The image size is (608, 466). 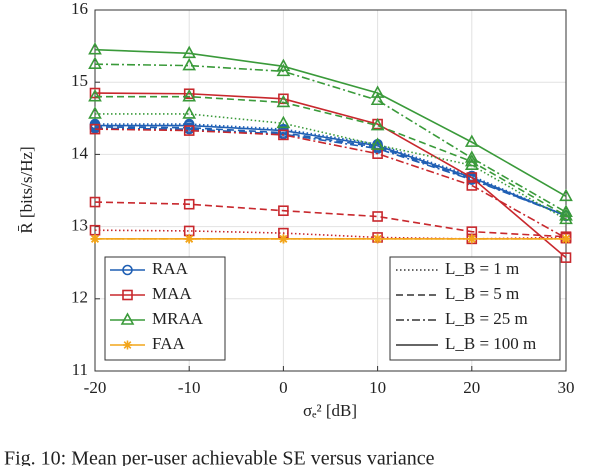 What do you see at coordinates (330, 410) in the screenshot?
I see `x-axis-label: σₑ² [dB]` at bounding box center [330, 410].